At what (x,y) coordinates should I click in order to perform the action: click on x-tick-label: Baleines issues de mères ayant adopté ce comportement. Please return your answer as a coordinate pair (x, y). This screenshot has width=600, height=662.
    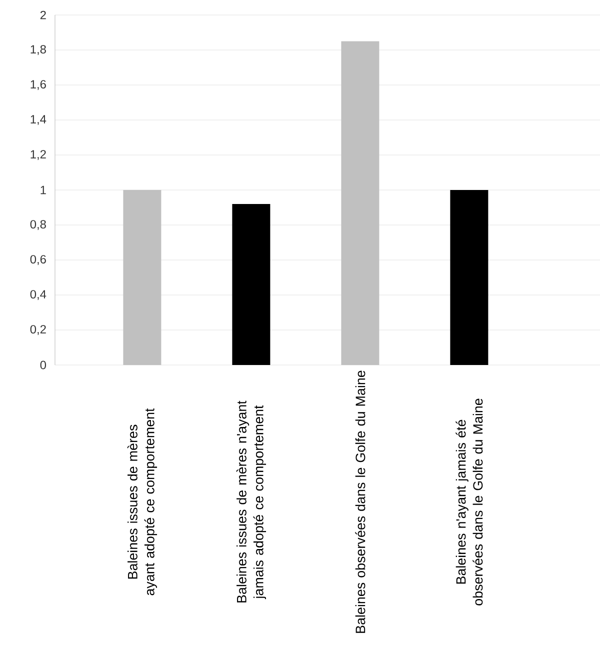
    Looking at the image, I should click on (142, 502).